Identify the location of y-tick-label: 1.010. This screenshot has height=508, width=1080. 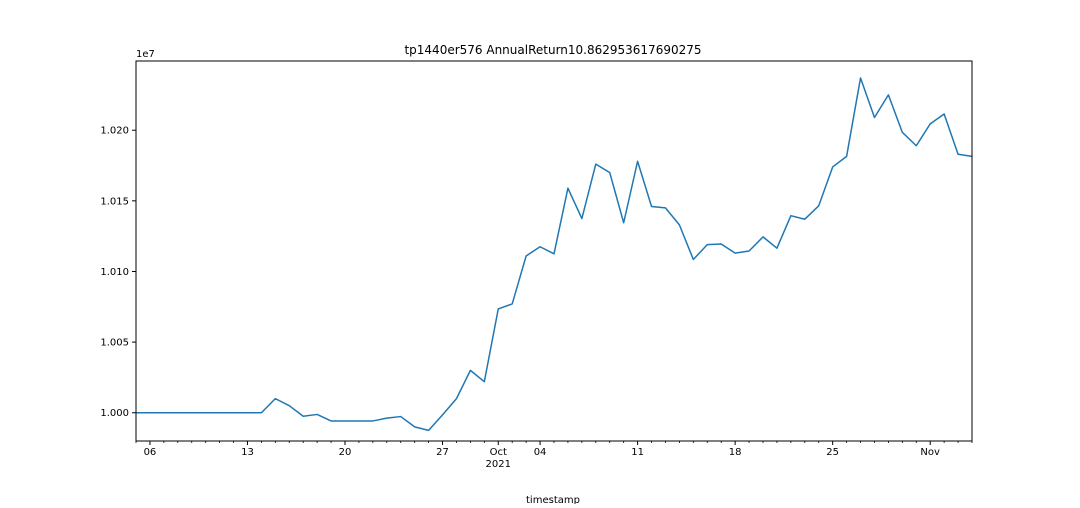
(114, 272).